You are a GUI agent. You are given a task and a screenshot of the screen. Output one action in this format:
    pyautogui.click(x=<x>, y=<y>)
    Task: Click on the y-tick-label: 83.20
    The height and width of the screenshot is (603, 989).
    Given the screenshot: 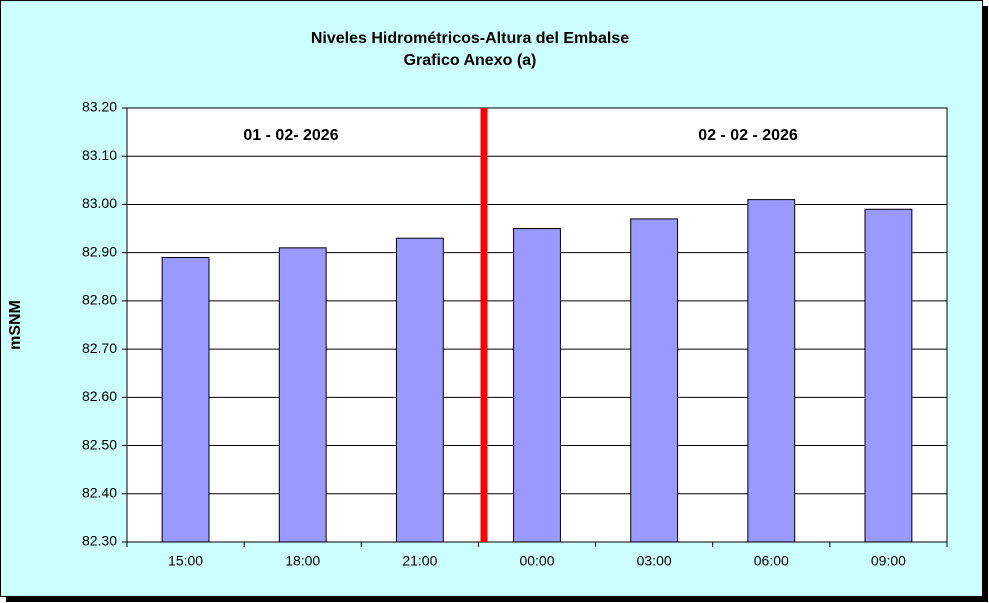 What is the action you would take?
    pyautogui.click(x=99, y=107)
    